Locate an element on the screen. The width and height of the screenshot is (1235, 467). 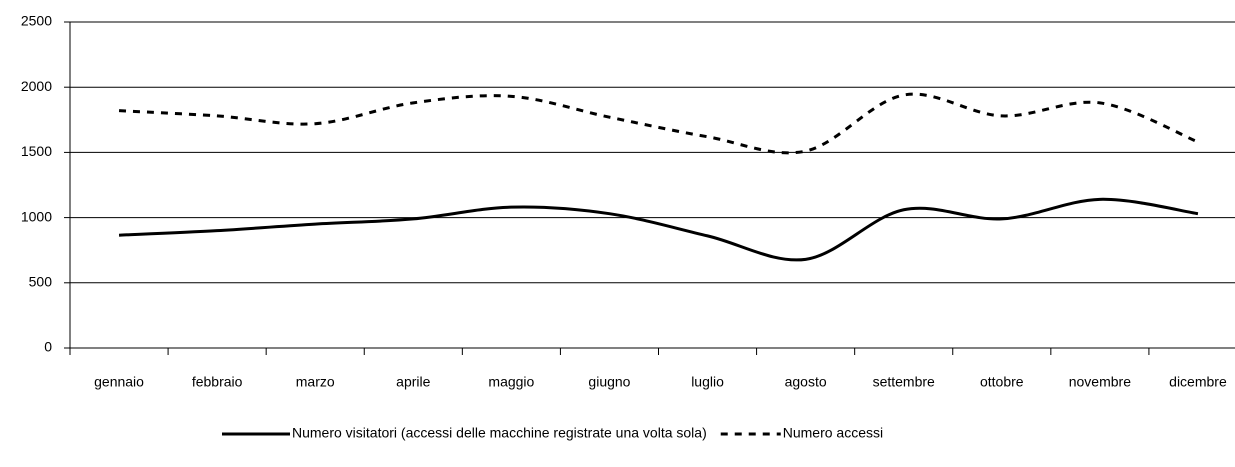
x-tick-label: ottobre is located at coordinates (1002, 382).